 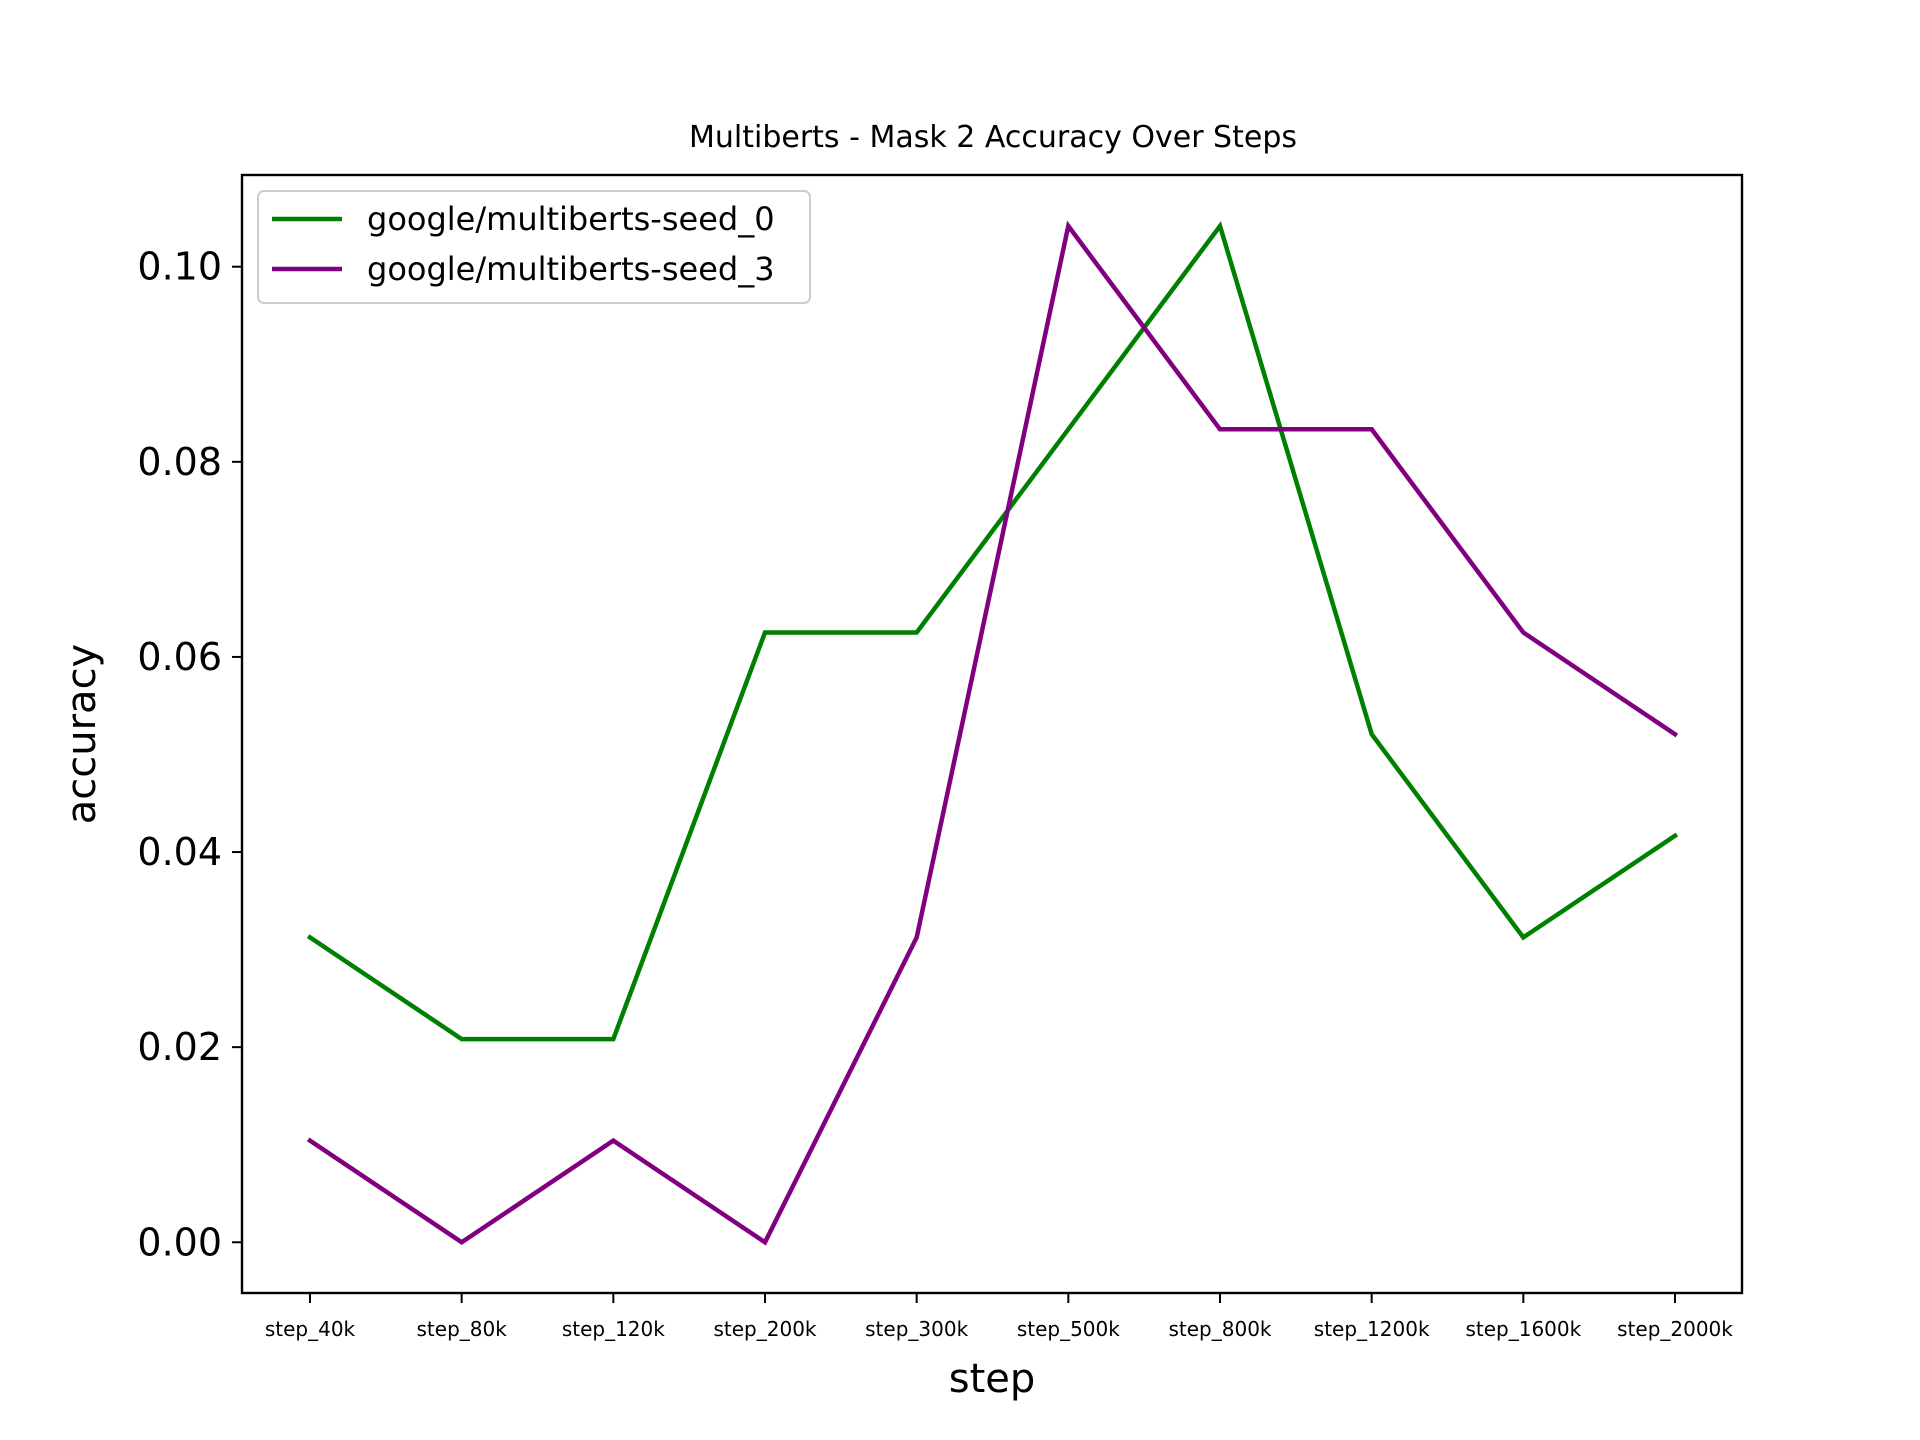 I want to click on x-tick-label: step_2000k, so click(x=1675, y=1329).